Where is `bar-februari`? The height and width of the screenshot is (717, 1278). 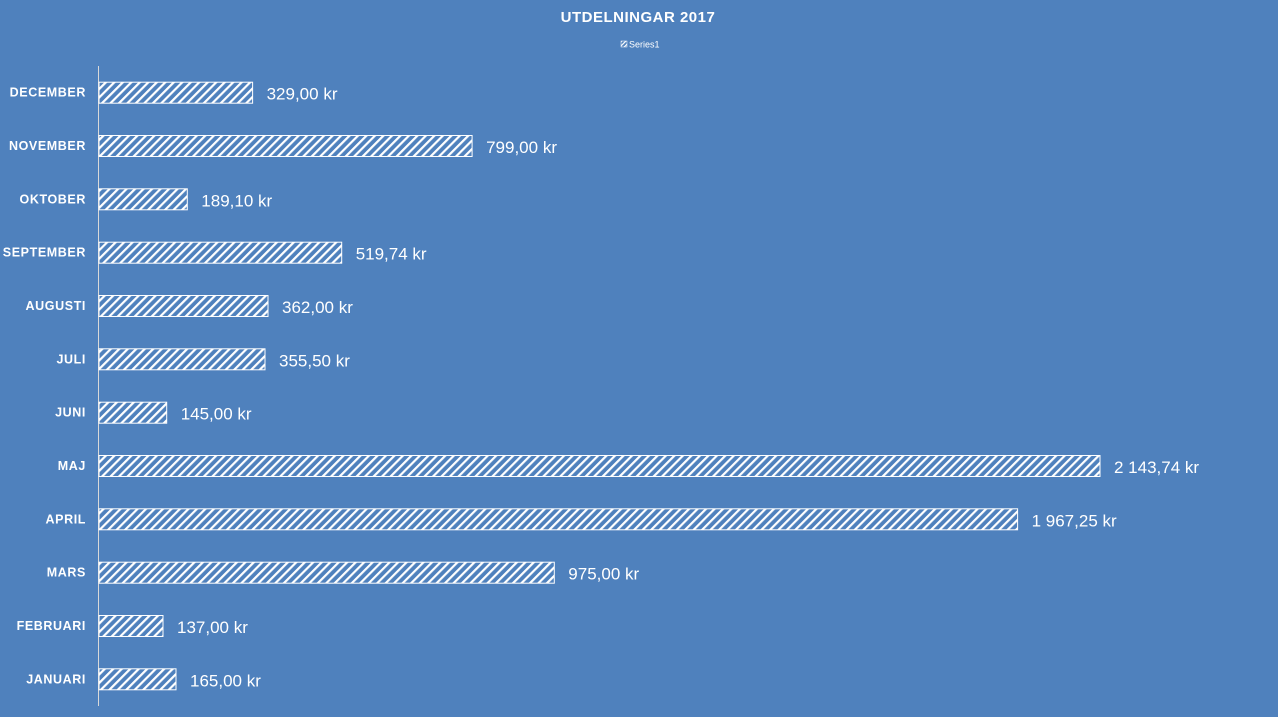
bar-februari is located at coordinates (131, 626).